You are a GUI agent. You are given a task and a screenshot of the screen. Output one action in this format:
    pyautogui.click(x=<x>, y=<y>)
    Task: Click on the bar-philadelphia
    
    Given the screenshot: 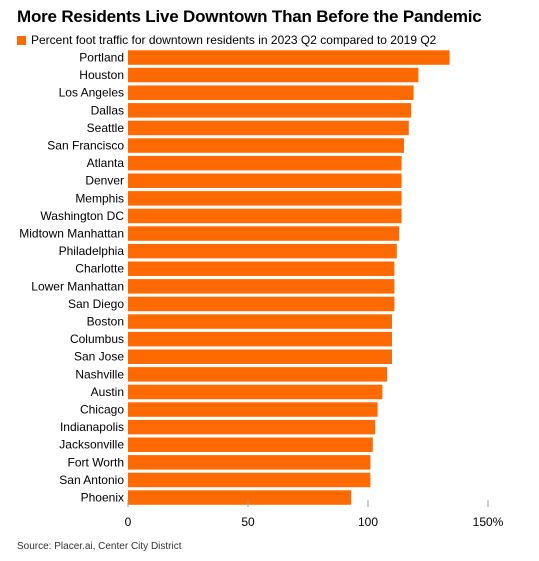 What is the action you would take?
    pyautogui.click(x=262, y=251)
    